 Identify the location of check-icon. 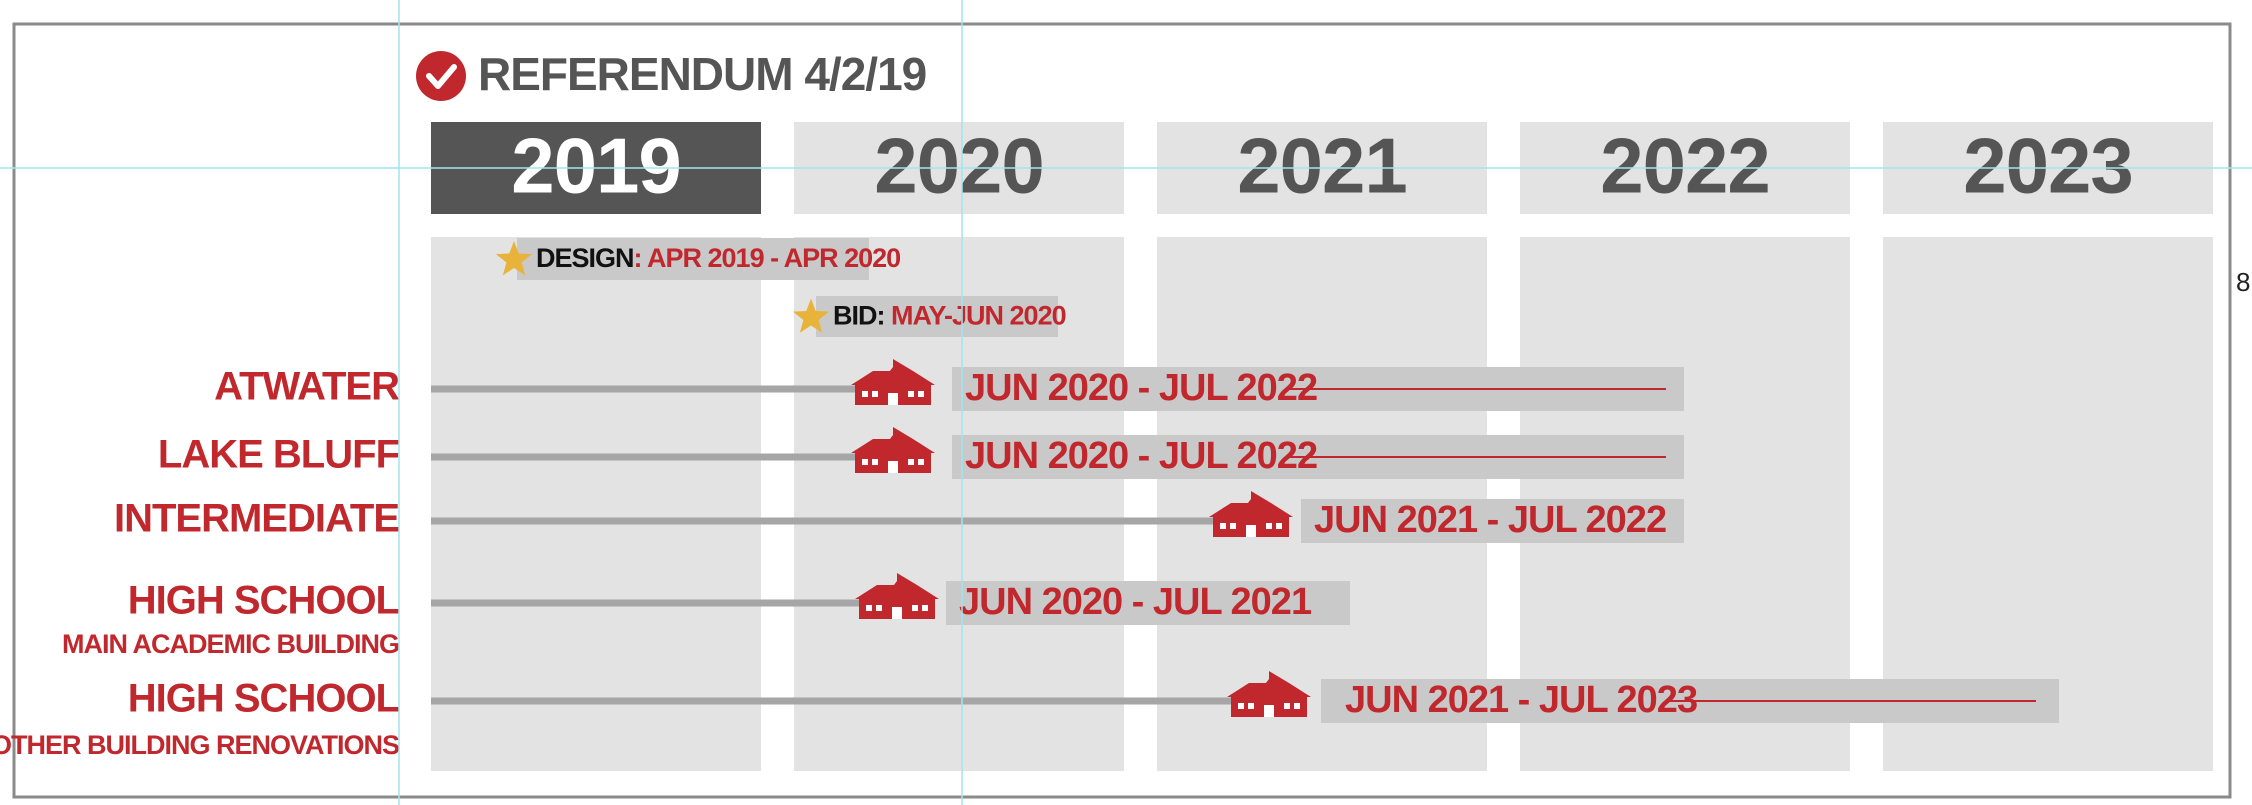
(441, 76).